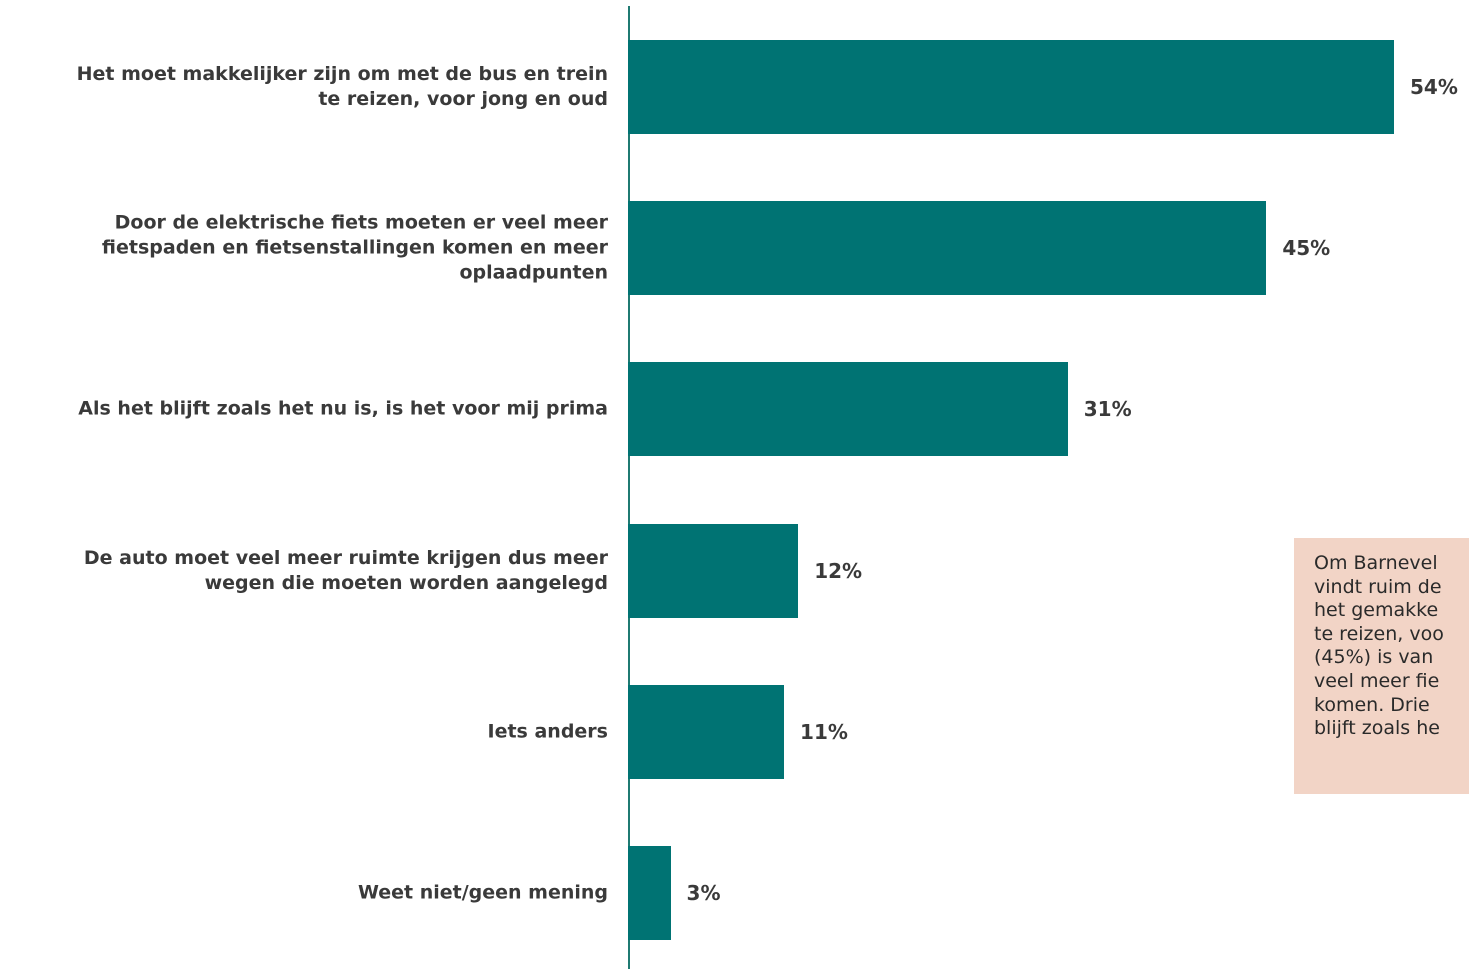 Image resolution: width=1469 pixels, height=969 pixels. Describe the element at coordinates (1376, 610) in the screenshot. I see `note-line: het gemakke` at that location.